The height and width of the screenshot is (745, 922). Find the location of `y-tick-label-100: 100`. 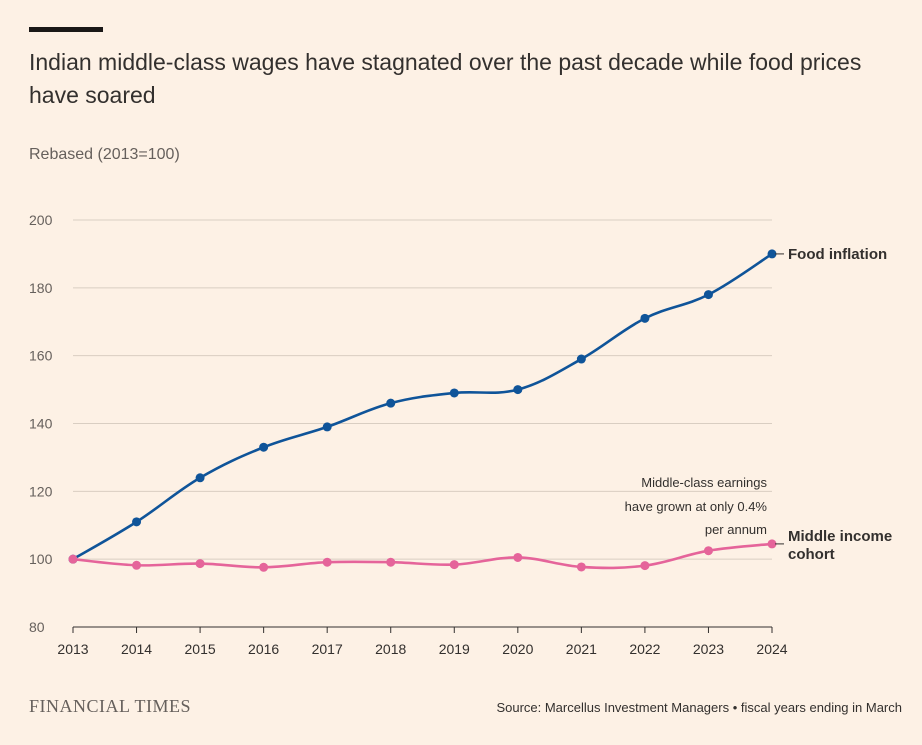

y-tick-label-100: 100 is located at coordinates (41, 559).